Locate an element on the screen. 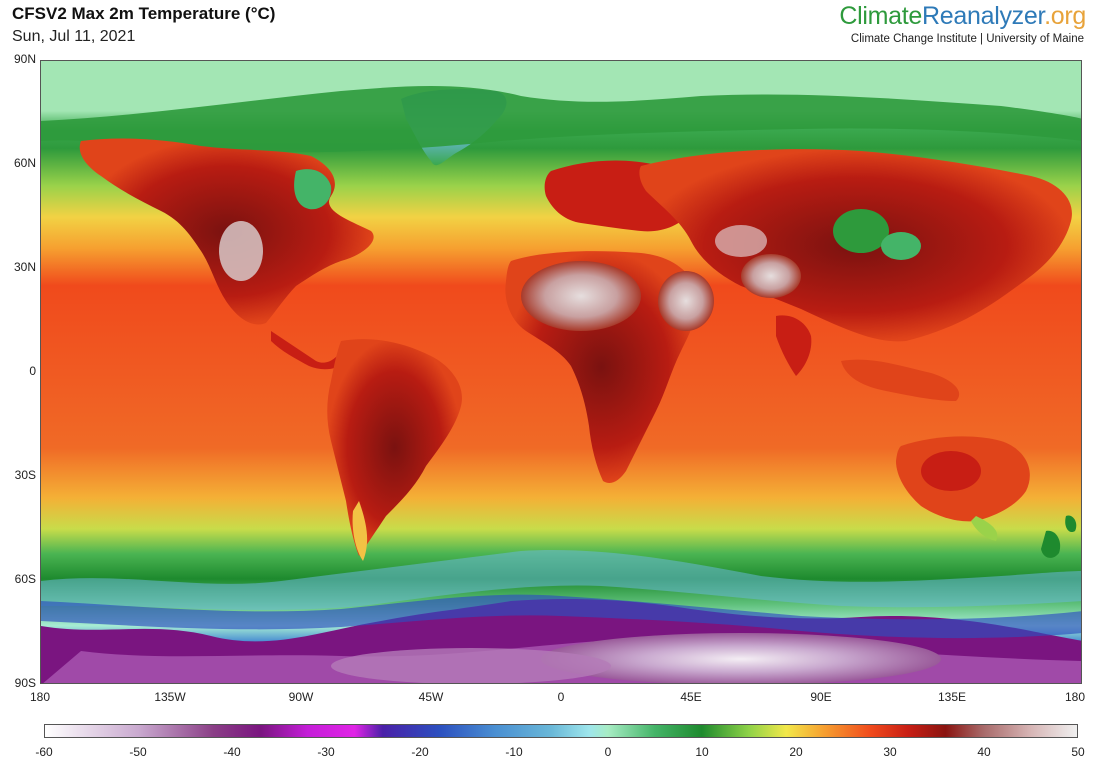 The height and width of the screenshot is (764, 1100). lon-label-180e: 180 is located at coordinates (1075, 697).